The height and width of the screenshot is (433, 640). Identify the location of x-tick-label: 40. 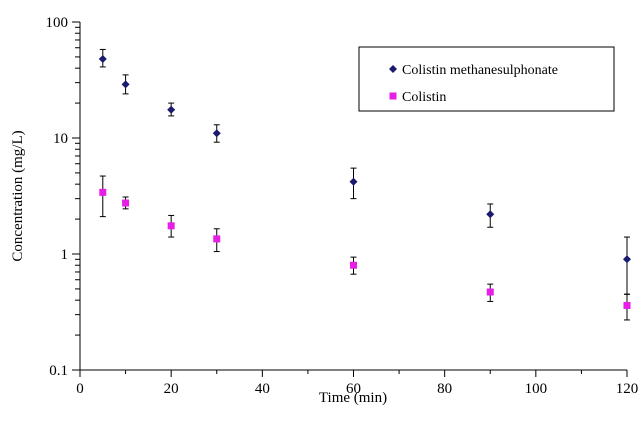
(262, 389).